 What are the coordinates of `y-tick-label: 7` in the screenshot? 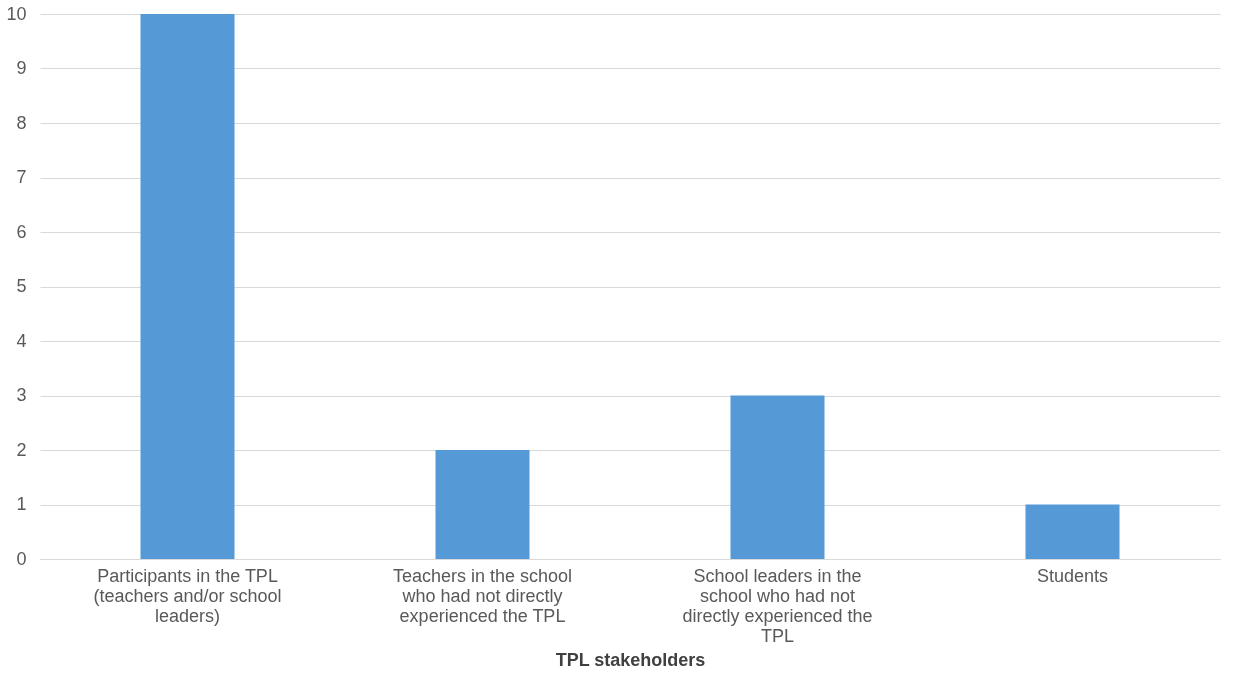 It's located at (21, 177).